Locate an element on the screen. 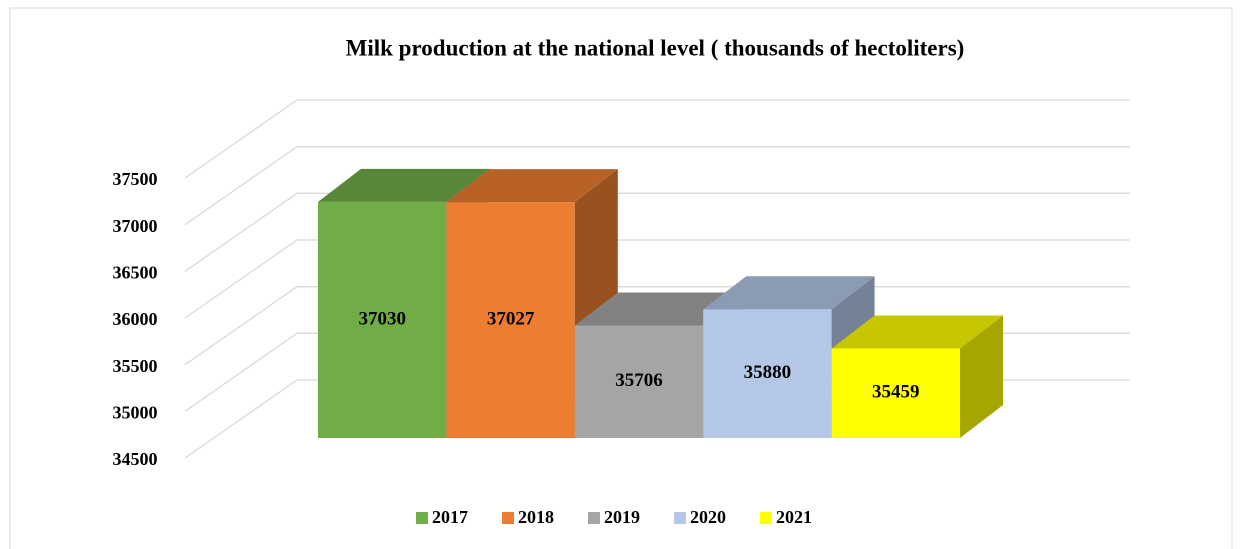  y-tick-label: 36000 is located at coordinates (135, 319).